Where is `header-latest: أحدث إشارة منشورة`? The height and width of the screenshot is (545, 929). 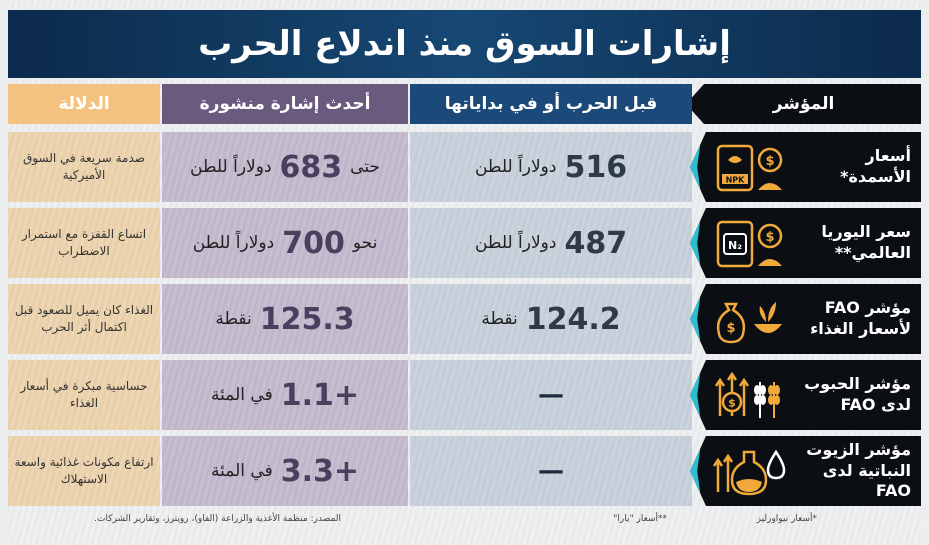 header-latest: أحدث إشارة منشورة is located at coordinates (285, 104).